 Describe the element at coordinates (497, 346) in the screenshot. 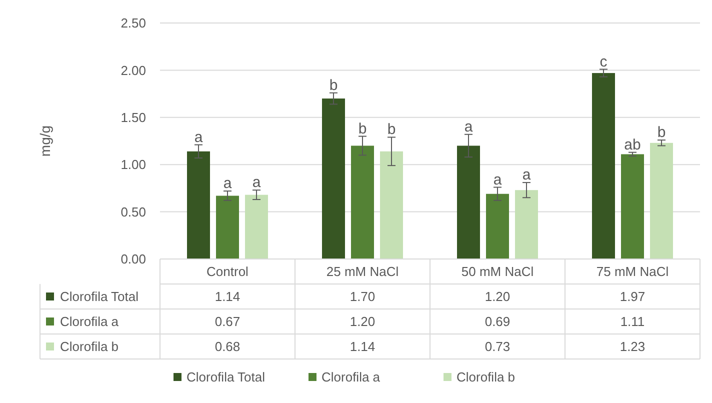

I see `data-label: 0.73` at that location.